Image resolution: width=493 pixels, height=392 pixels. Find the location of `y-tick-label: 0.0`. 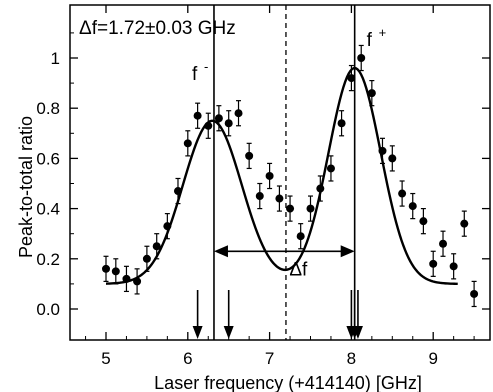

y-tick-label: 0.0 is located at coordinates (48, 309).